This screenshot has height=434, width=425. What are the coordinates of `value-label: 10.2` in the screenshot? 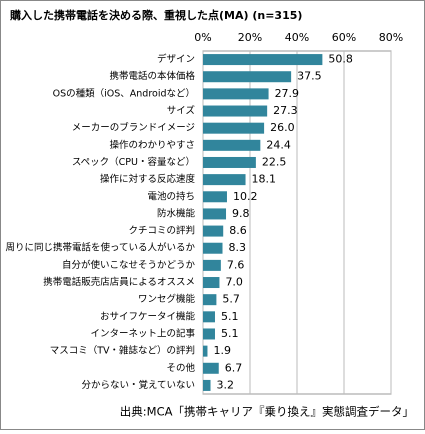 It's located at (245, 196).